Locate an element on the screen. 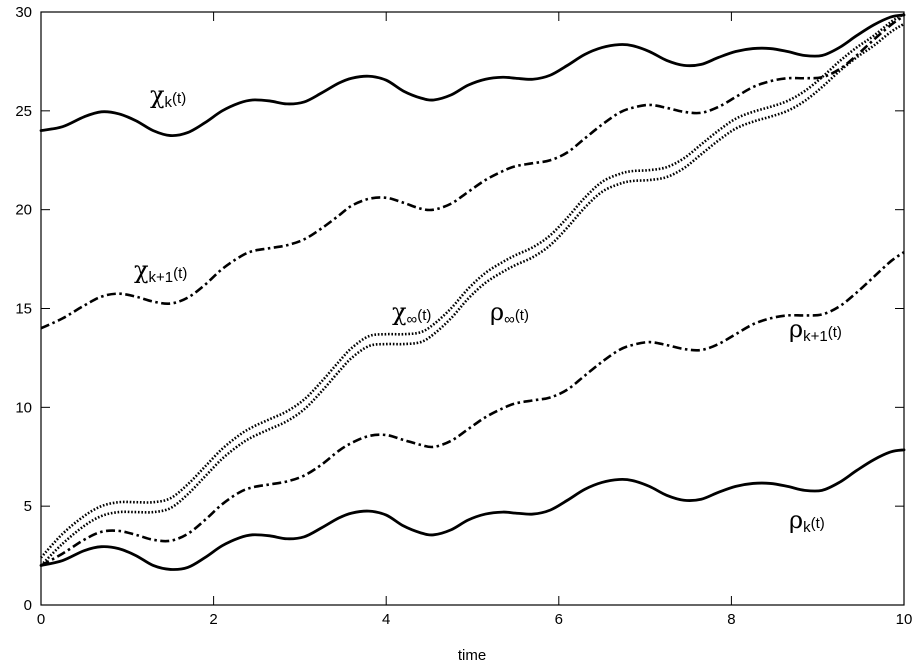 Image resolution: width=919 pixels, height=665 pixels. label-rho-k1-tail: (t) is located at coordinates (835, 332).